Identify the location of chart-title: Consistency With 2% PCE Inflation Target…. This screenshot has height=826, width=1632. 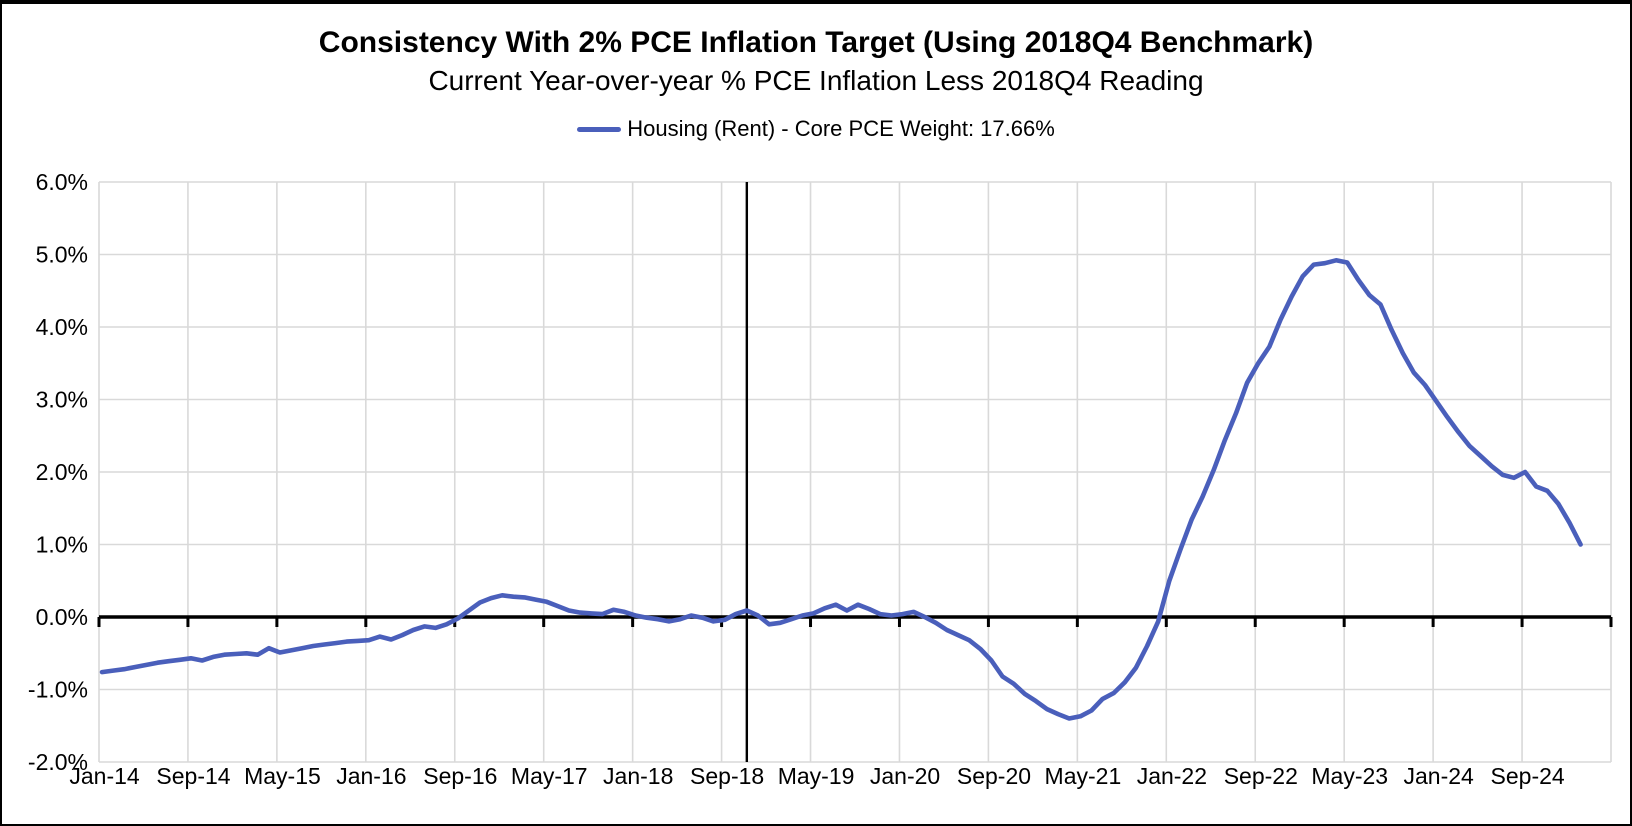
(816, 42).